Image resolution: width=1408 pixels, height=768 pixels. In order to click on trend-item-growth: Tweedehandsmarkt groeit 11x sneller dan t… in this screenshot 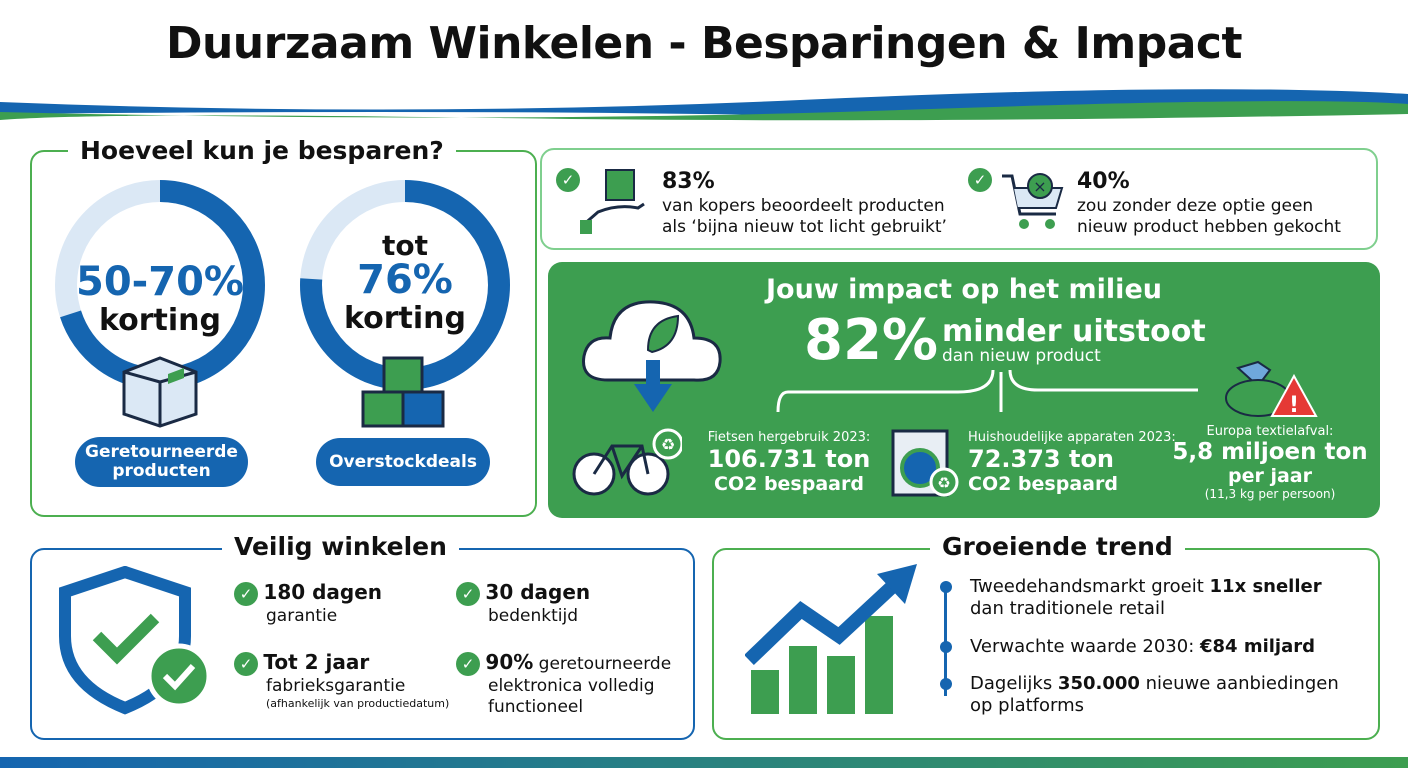, I will do `click(1146, 597)`.